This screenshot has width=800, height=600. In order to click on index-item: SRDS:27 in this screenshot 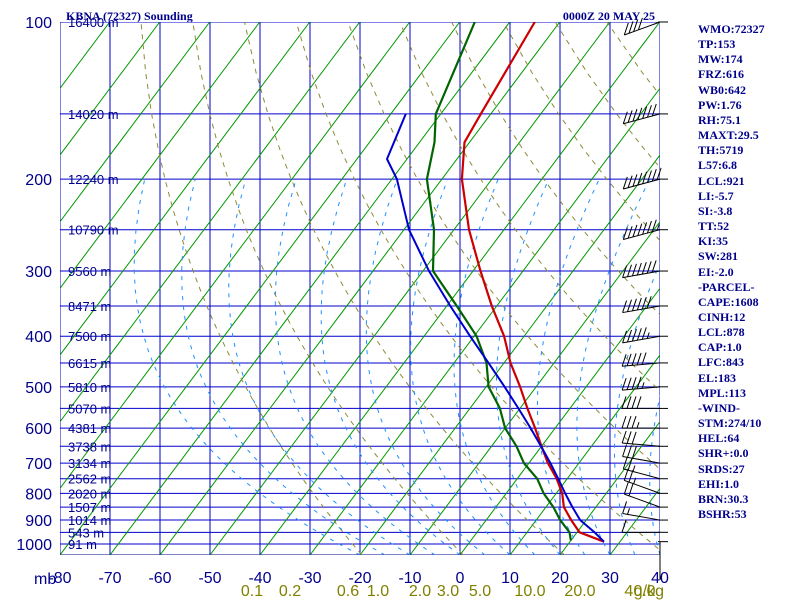, I will do `click(721, 468)`.